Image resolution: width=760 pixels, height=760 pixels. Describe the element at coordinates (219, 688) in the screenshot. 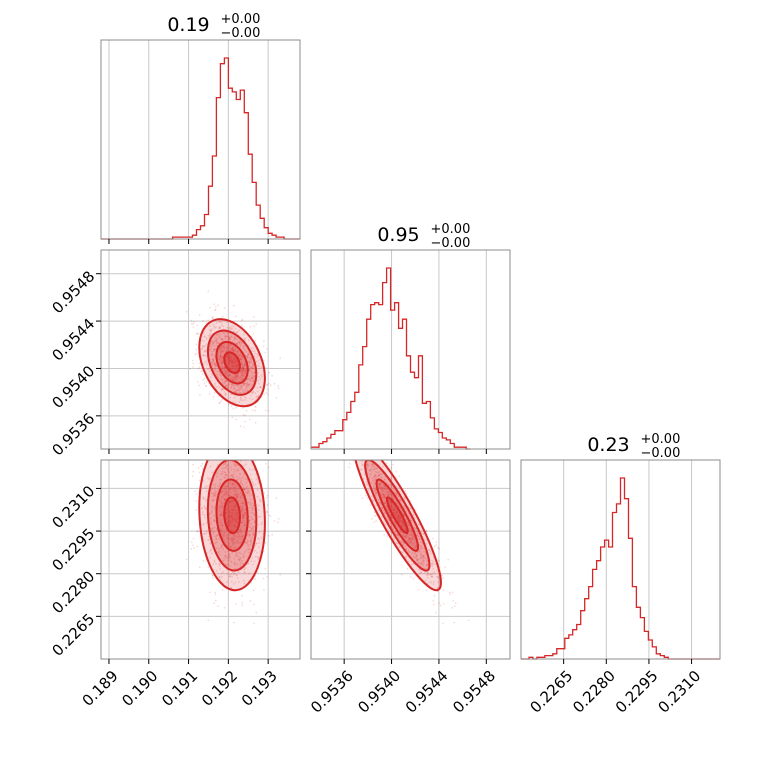

I see `x-tick-label: 0.192` at that location.